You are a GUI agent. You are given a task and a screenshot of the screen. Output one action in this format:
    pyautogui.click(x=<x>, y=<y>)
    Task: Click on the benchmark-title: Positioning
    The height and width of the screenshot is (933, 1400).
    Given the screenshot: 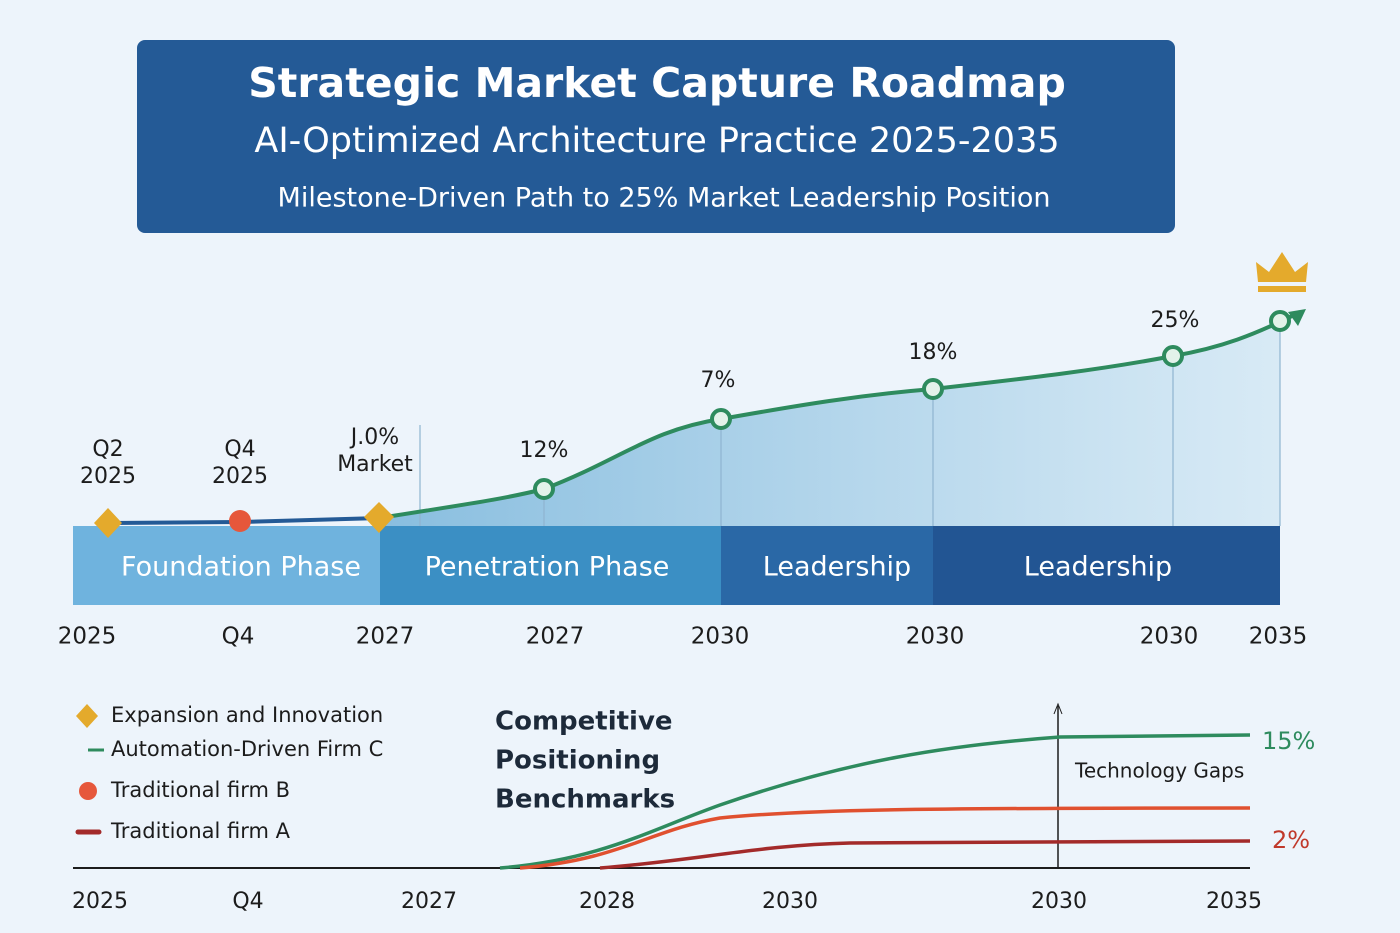 What is the action you would take?
    pyautogui.click(x=577, y=761)
    